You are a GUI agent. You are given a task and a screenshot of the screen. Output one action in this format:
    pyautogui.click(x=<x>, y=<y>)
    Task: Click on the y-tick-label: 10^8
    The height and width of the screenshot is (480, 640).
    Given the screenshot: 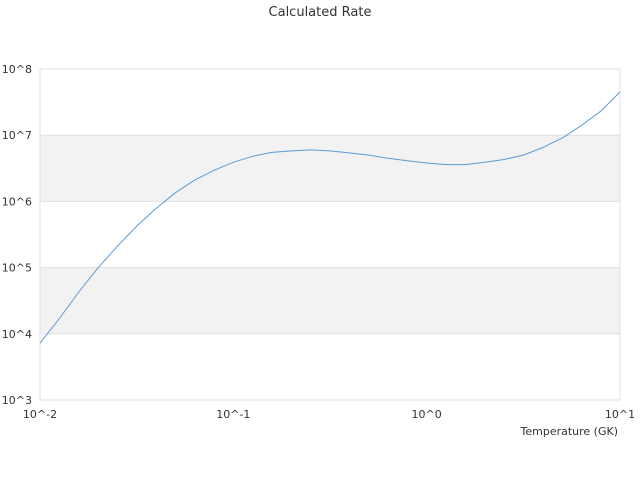 What is the action you would take?
    pyautogui.click(x=17, y=69)
    